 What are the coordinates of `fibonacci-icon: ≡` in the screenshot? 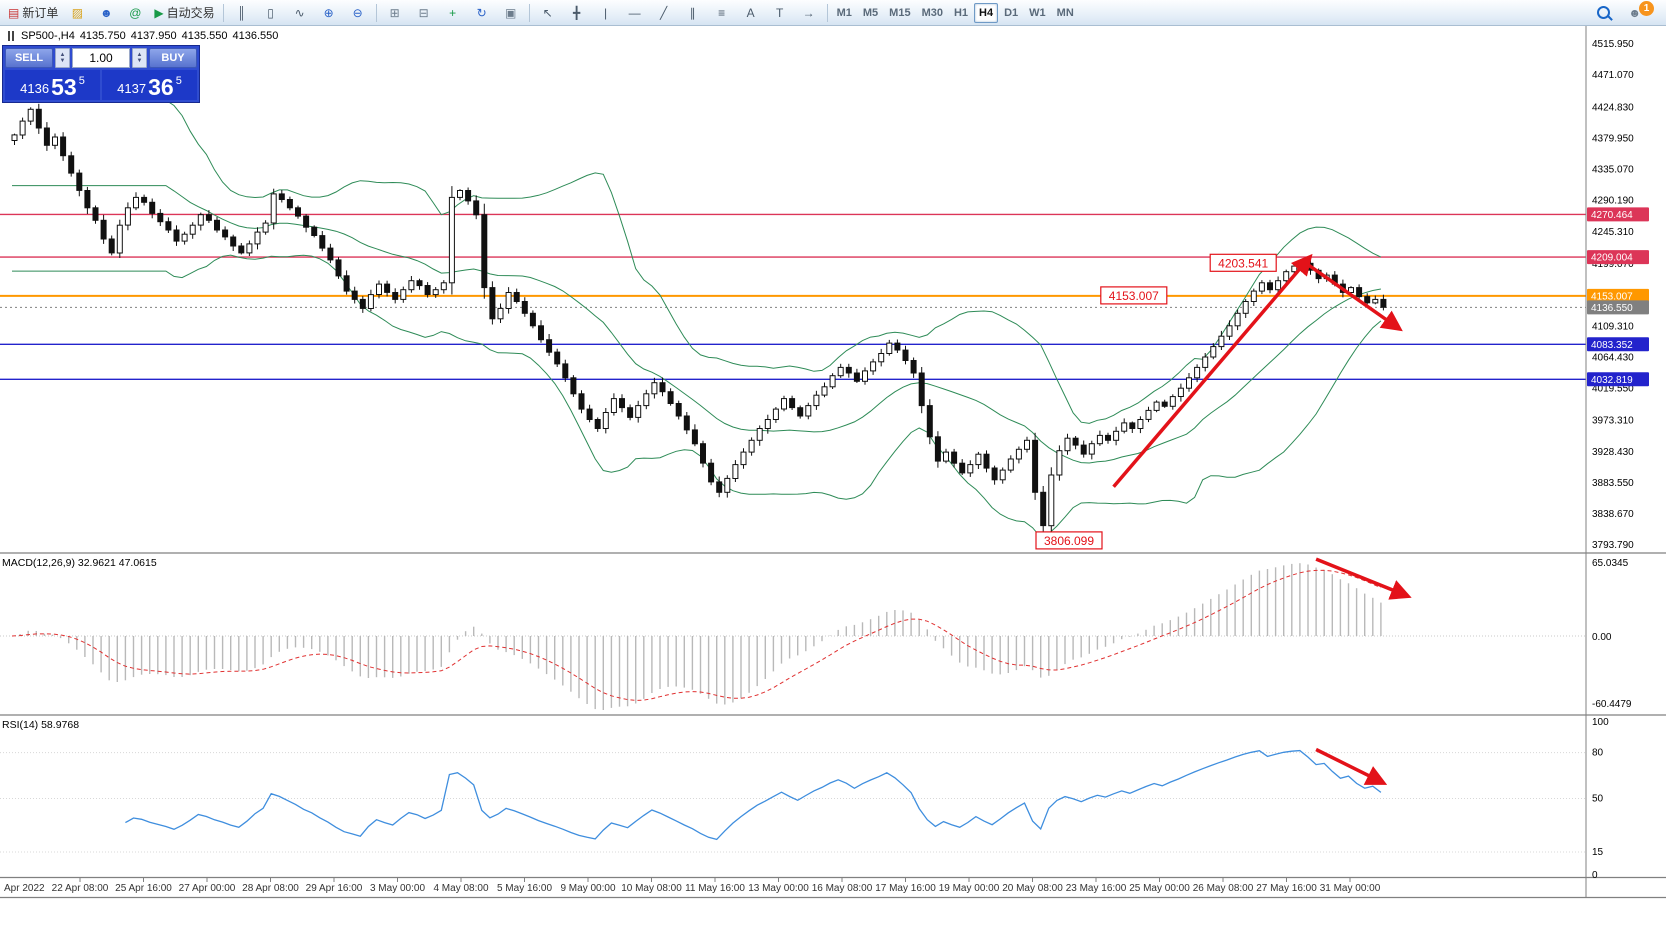 It's located at (722, 12).